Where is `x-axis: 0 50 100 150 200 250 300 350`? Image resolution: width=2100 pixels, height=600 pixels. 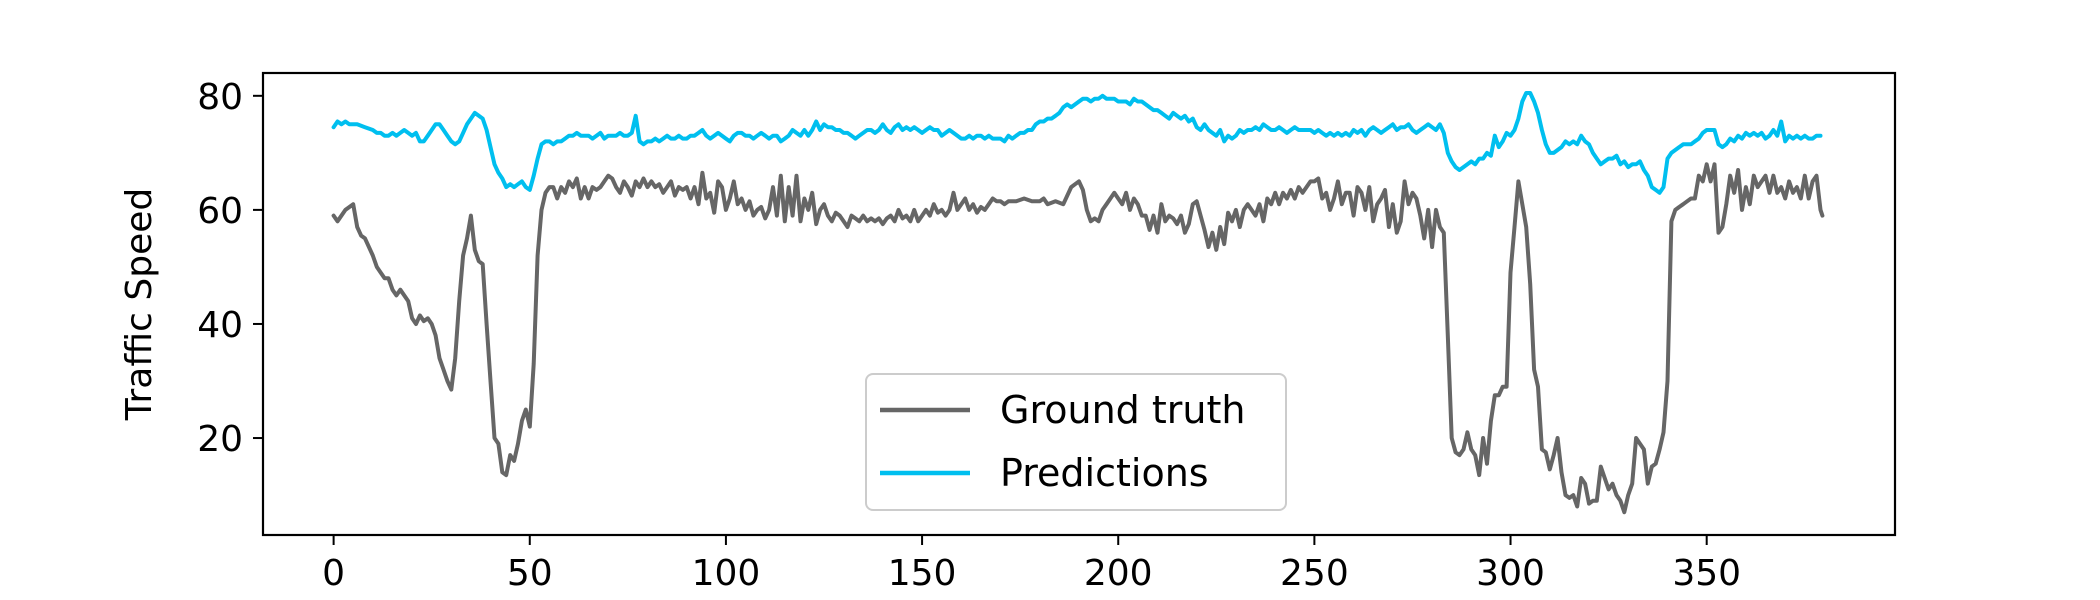 x-axis: 0 50 100 150 200 250 300 350 is located at coordinates (1031, 564).